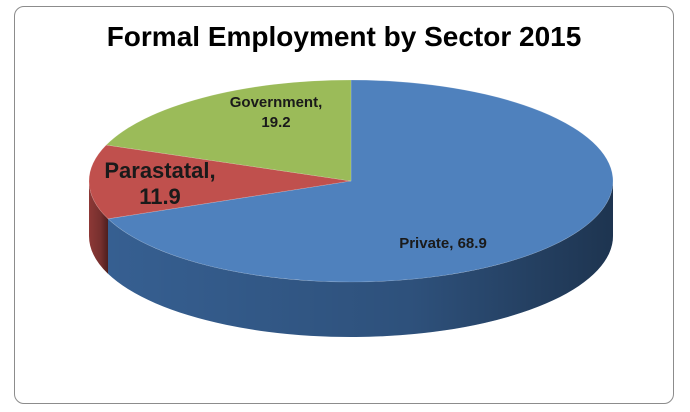 Image resolution: width=690 pixels, height=412 pixels. What do you see at coordinates (276, 112) in the screenshot?
I see `data-label-government: Government, 19.2` at bounding box center [276, 112].